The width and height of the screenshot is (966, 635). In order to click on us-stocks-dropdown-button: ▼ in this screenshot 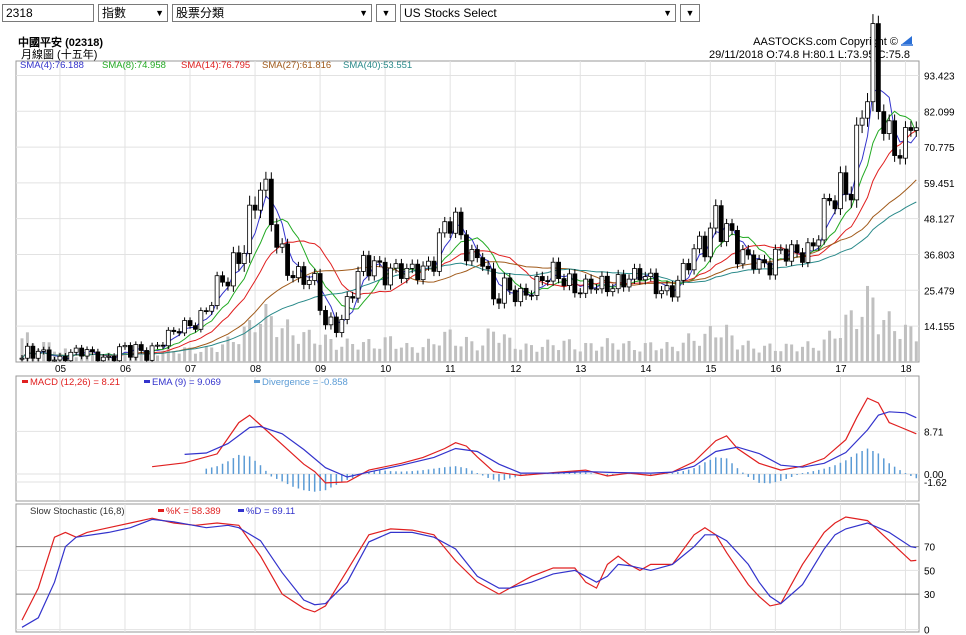, I will do `click(690, 13)`.